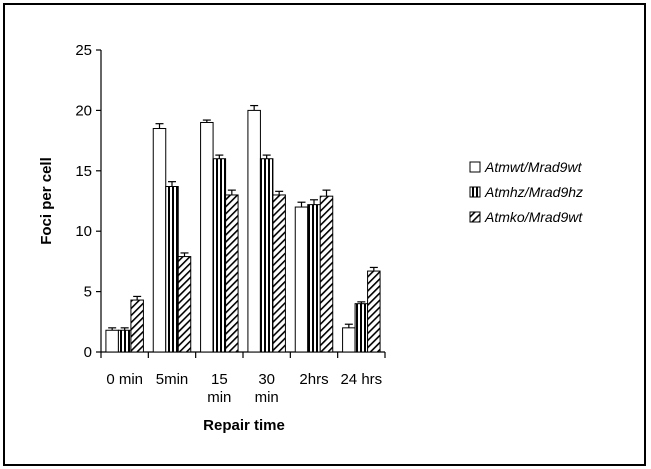 The width and height of the screenshot is (651, 469). Describe the element at coordinates (172, 379) in the screenshot. I see `x-tick-label: 5min` at that location.